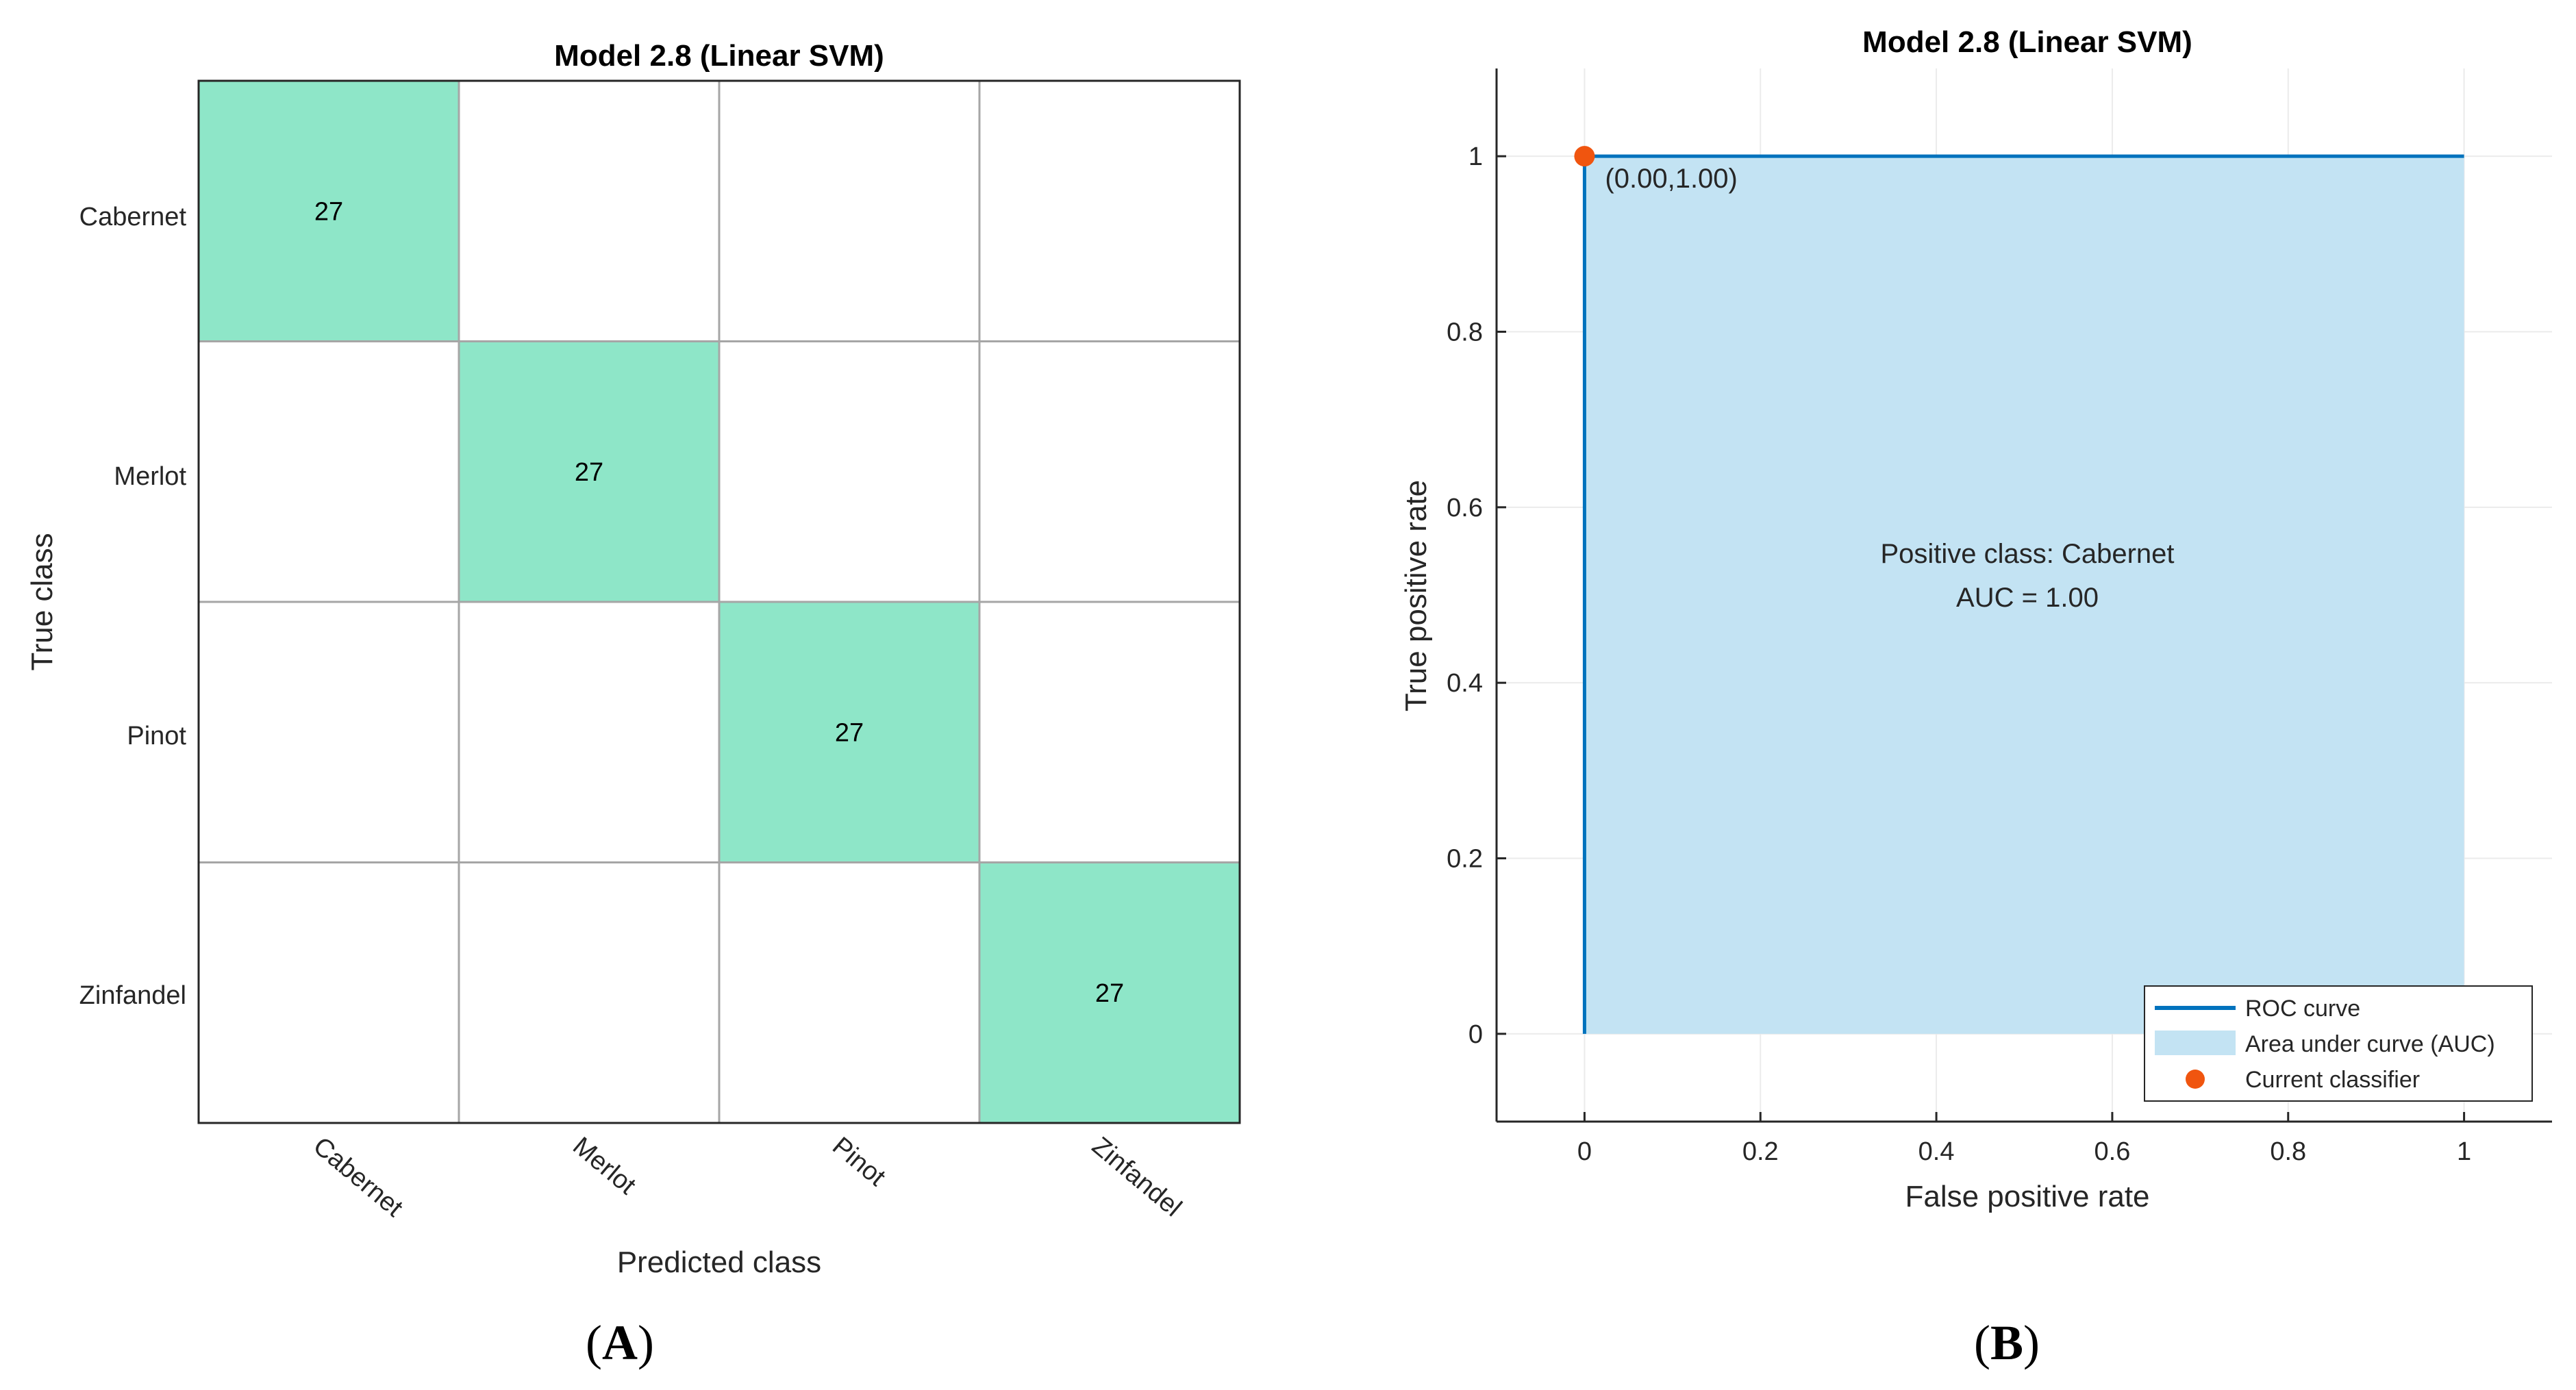  Describe the element at coordinates (1475, 1034) in the screenshot. I see `y-tick-label: 0` at that location.